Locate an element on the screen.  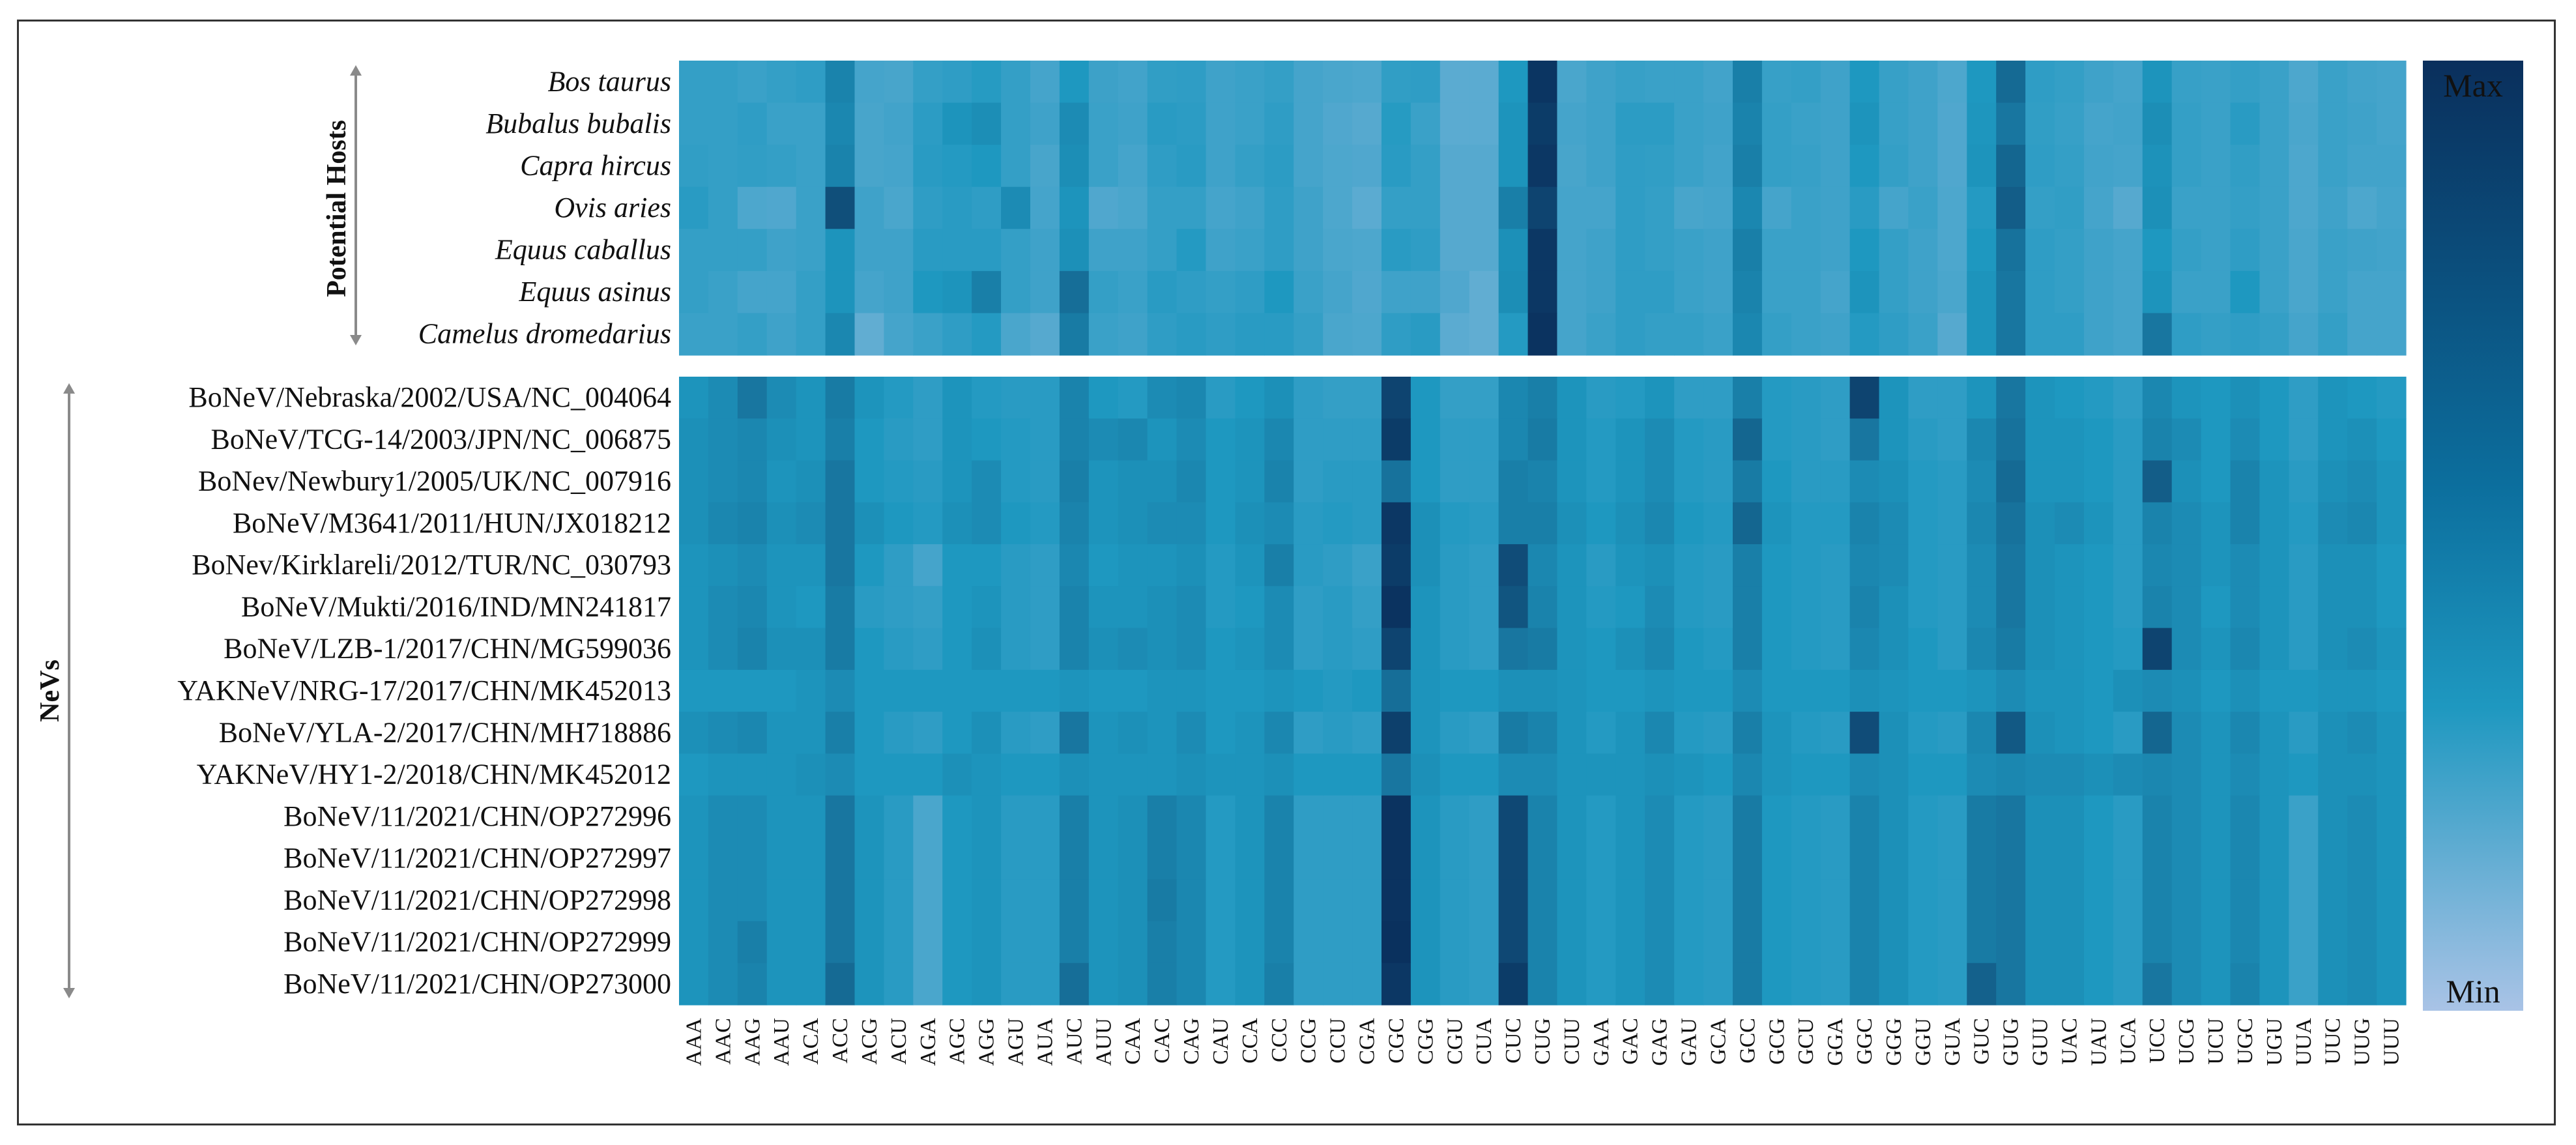
host-row-label: Bubalus bubalis is located at coordinates (578, 123).